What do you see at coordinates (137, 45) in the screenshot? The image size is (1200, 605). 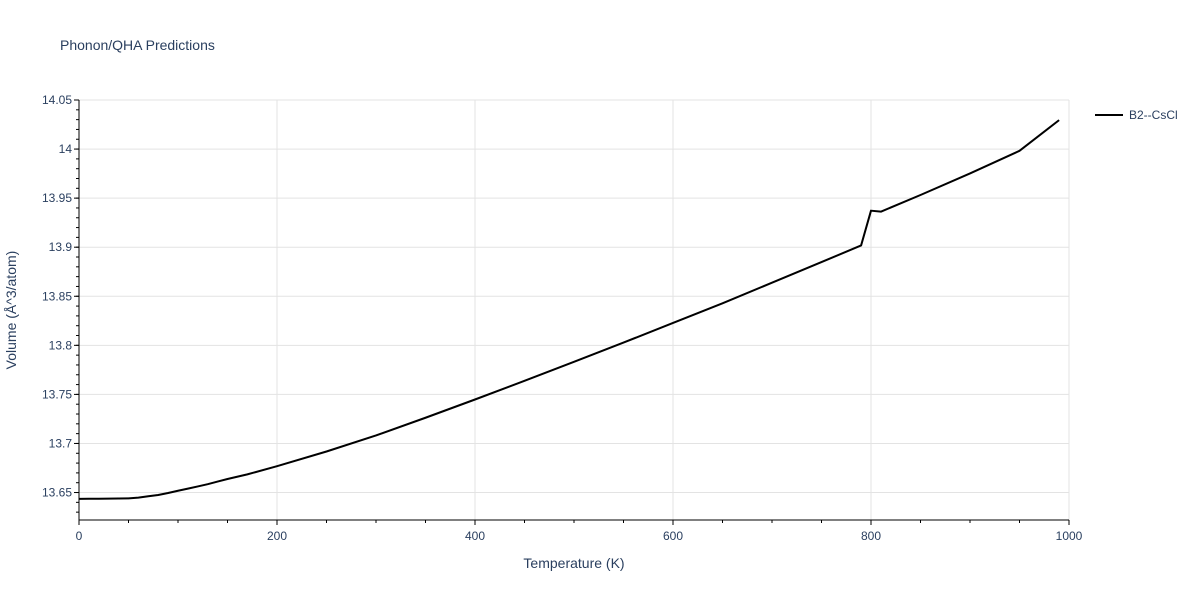 I see `chart-title: Phonon/QHA Predictions` at bounding box center [137, 45].